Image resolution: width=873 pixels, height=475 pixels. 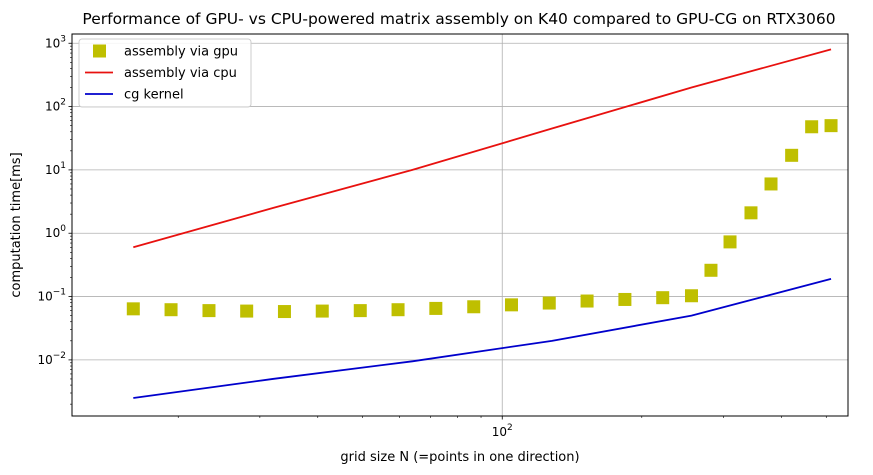 What do you see at coordinates (181, 52) in the screenshot?
I see `legend-label: assembly via gpu` at bounding box center [181, 52].